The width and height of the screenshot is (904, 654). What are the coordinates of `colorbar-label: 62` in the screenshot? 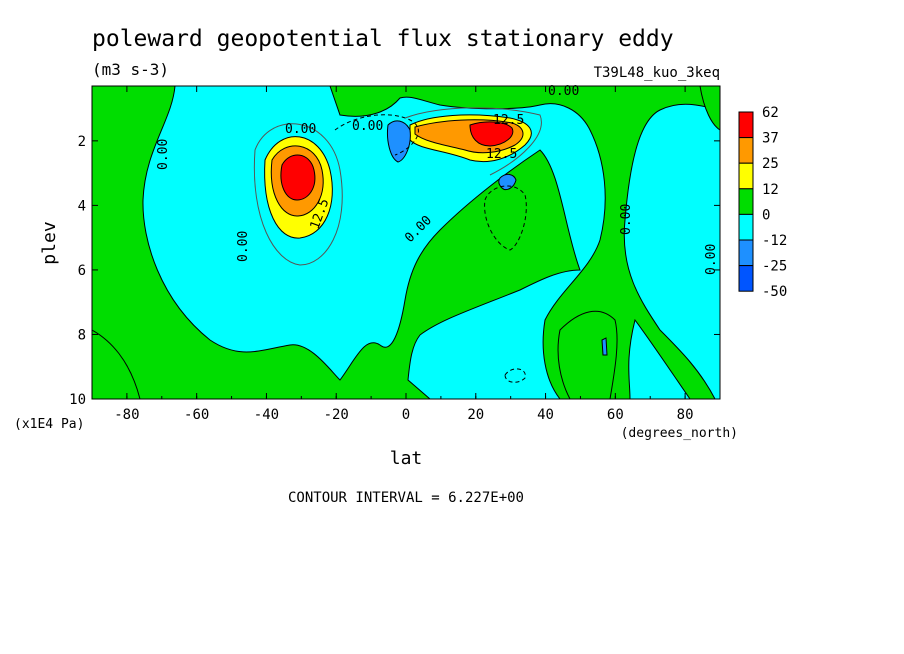 It's located at (770, 113).